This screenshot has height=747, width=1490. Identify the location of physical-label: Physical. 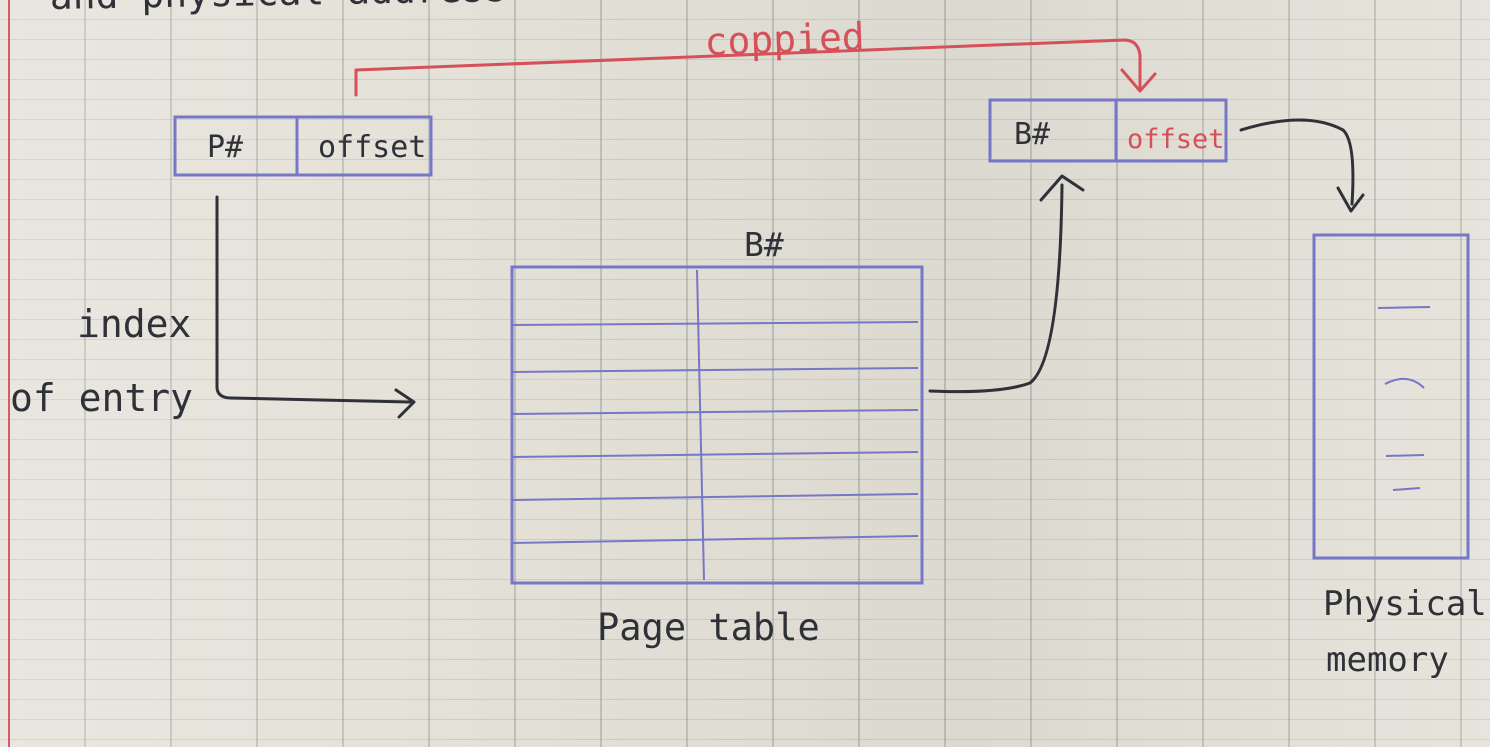
(1405, 604).